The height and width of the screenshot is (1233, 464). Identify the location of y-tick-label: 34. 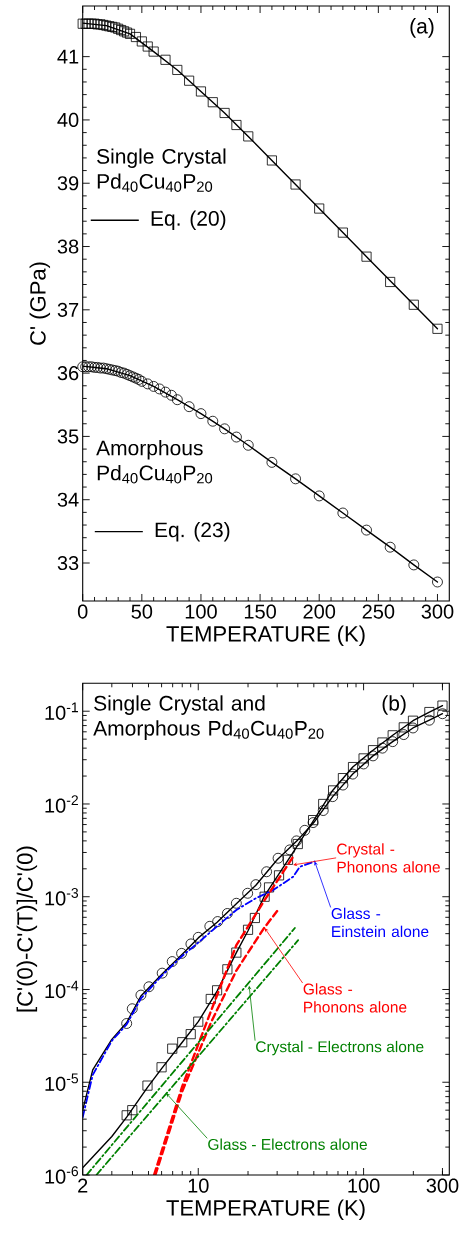
(68, 499).